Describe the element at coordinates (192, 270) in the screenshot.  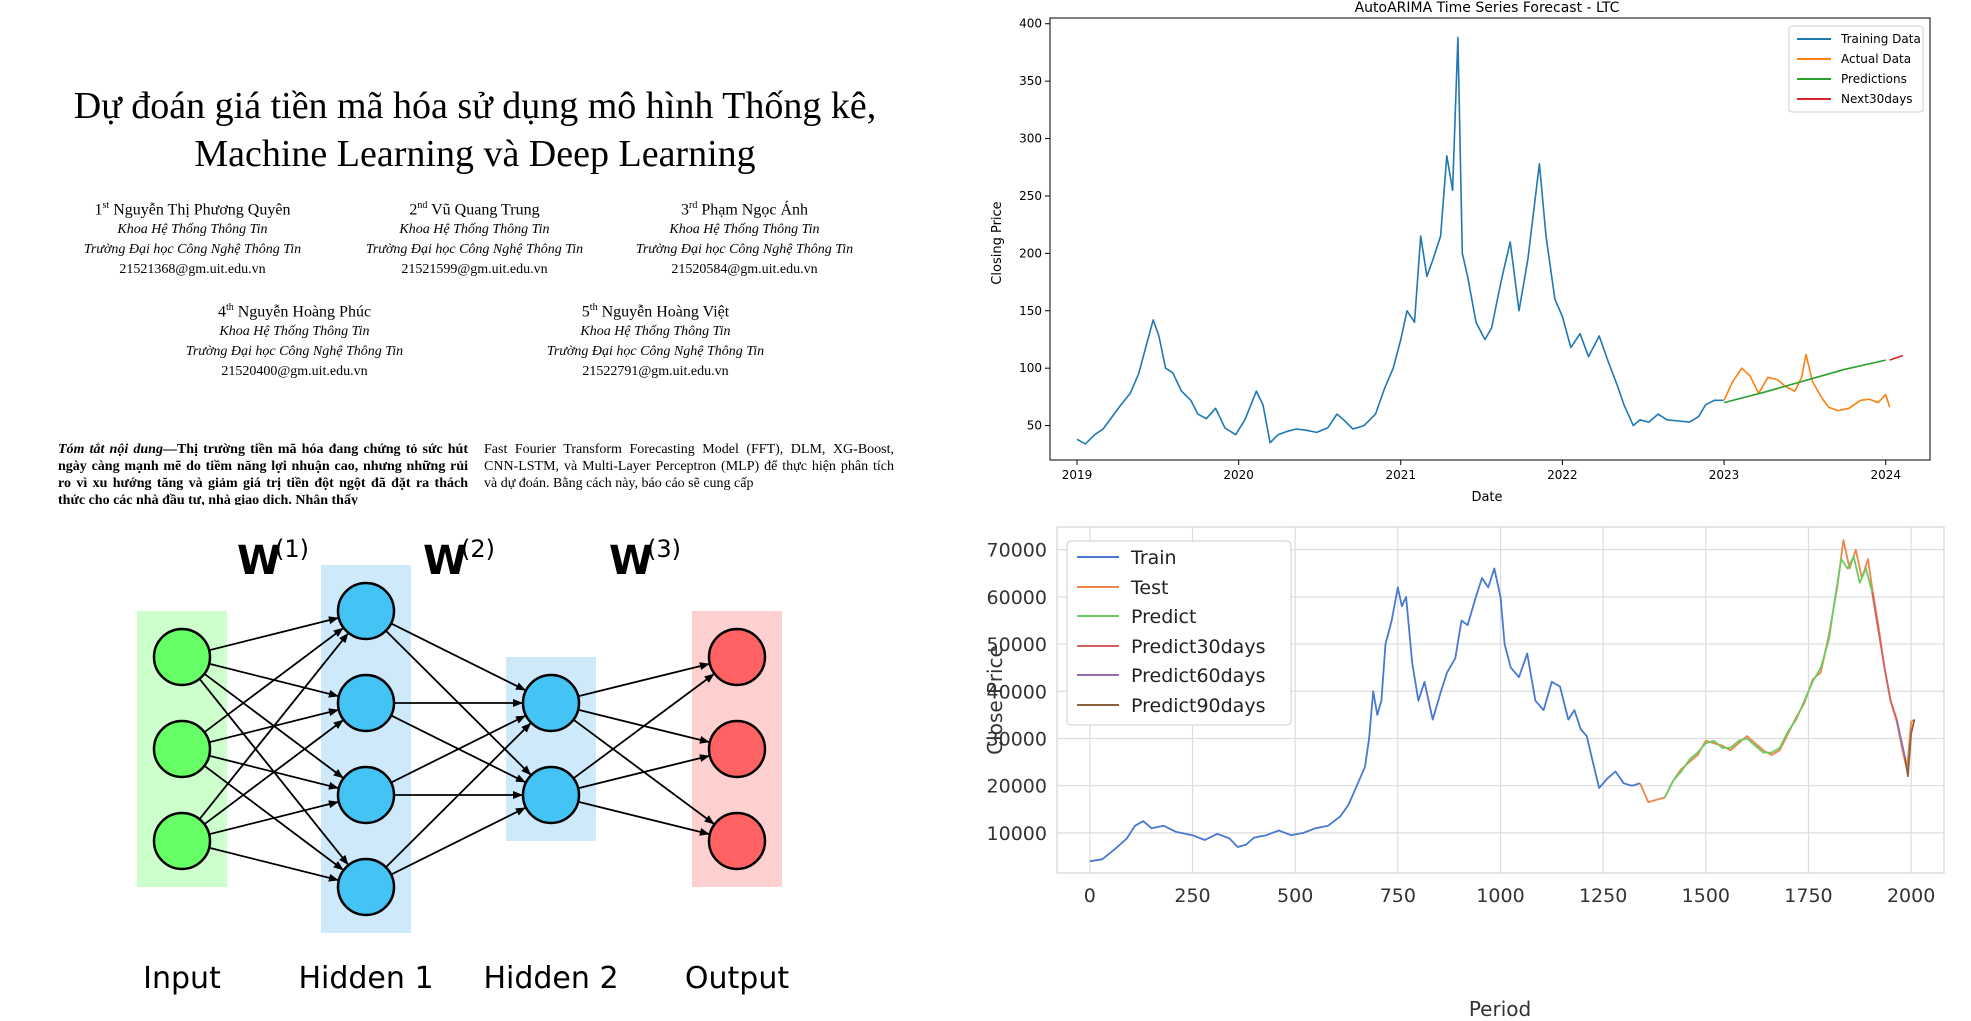
I see `author-email: 21521368@gm.uit.edu.vn` at that location.